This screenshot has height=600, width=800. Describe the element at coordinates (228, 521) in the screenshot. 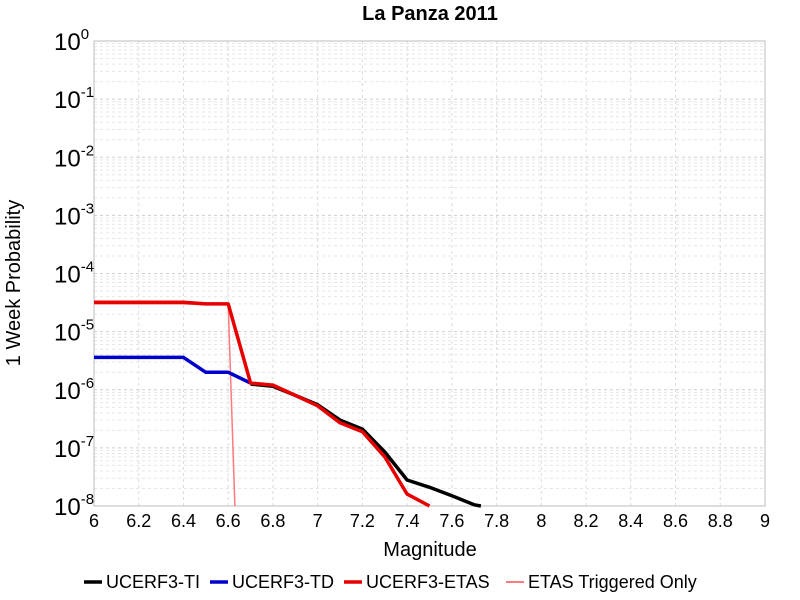

I see `x-tick-label: 6.6` at that location.